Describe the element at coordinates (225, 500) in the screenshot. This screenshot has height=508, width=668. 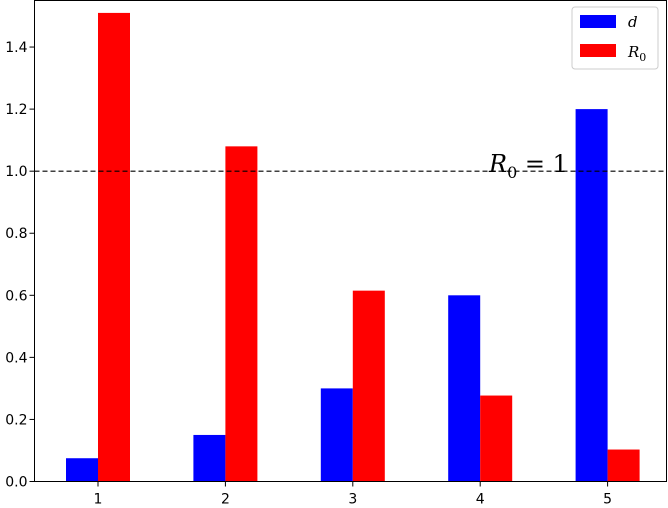
I see `x-tick-label: 2` at that location.